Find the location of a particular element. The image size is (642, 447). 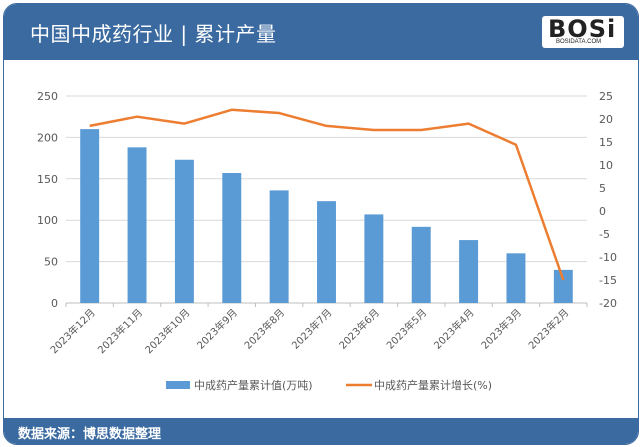

brand-logo: BOSi BOSIDATA.COM is located at coordinates (583, 31).